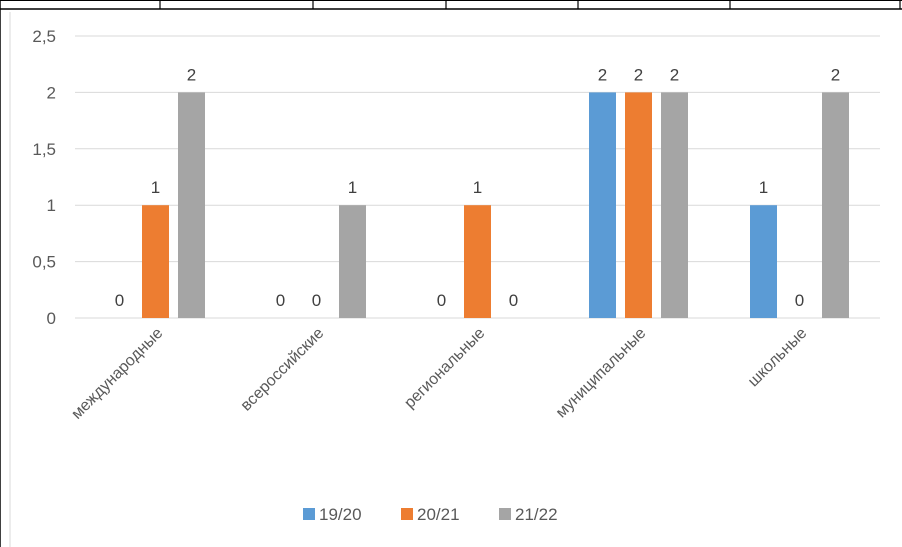 The width and height of the screenshot is (902, 547). Describe the element at coordinates (601, 373) in the screenshot. I see `x-tick-label: муниципальные` at that location.